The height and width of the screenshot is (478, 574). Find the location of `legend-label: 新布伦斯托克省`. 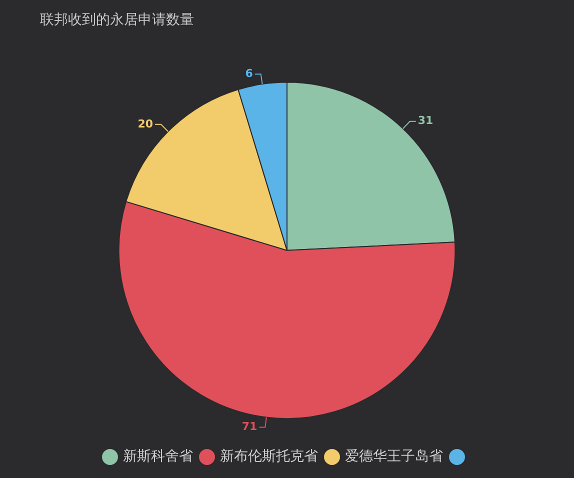

legend-label: 新布伦斯托克省 is located at coordinates (269, 456).